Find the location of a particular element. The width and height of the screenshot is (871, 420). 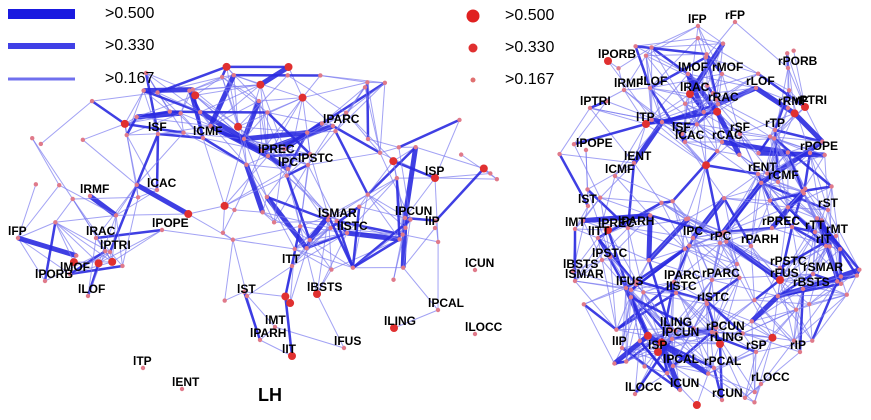

region-label: lRMF is located at coordinates (628, 83).